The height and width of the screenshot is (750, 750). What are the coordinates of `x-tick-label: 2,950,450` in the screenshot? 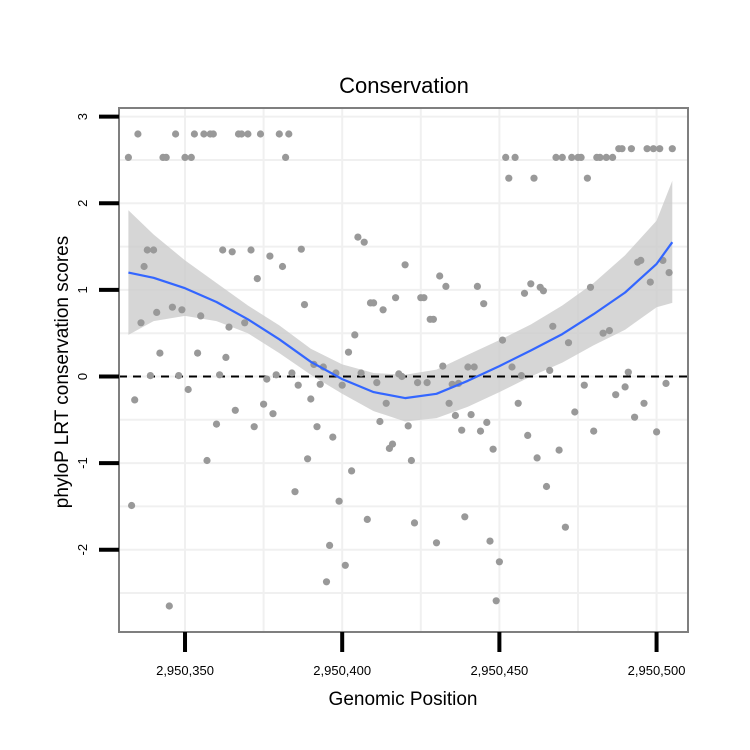 It's located at (499, 670).